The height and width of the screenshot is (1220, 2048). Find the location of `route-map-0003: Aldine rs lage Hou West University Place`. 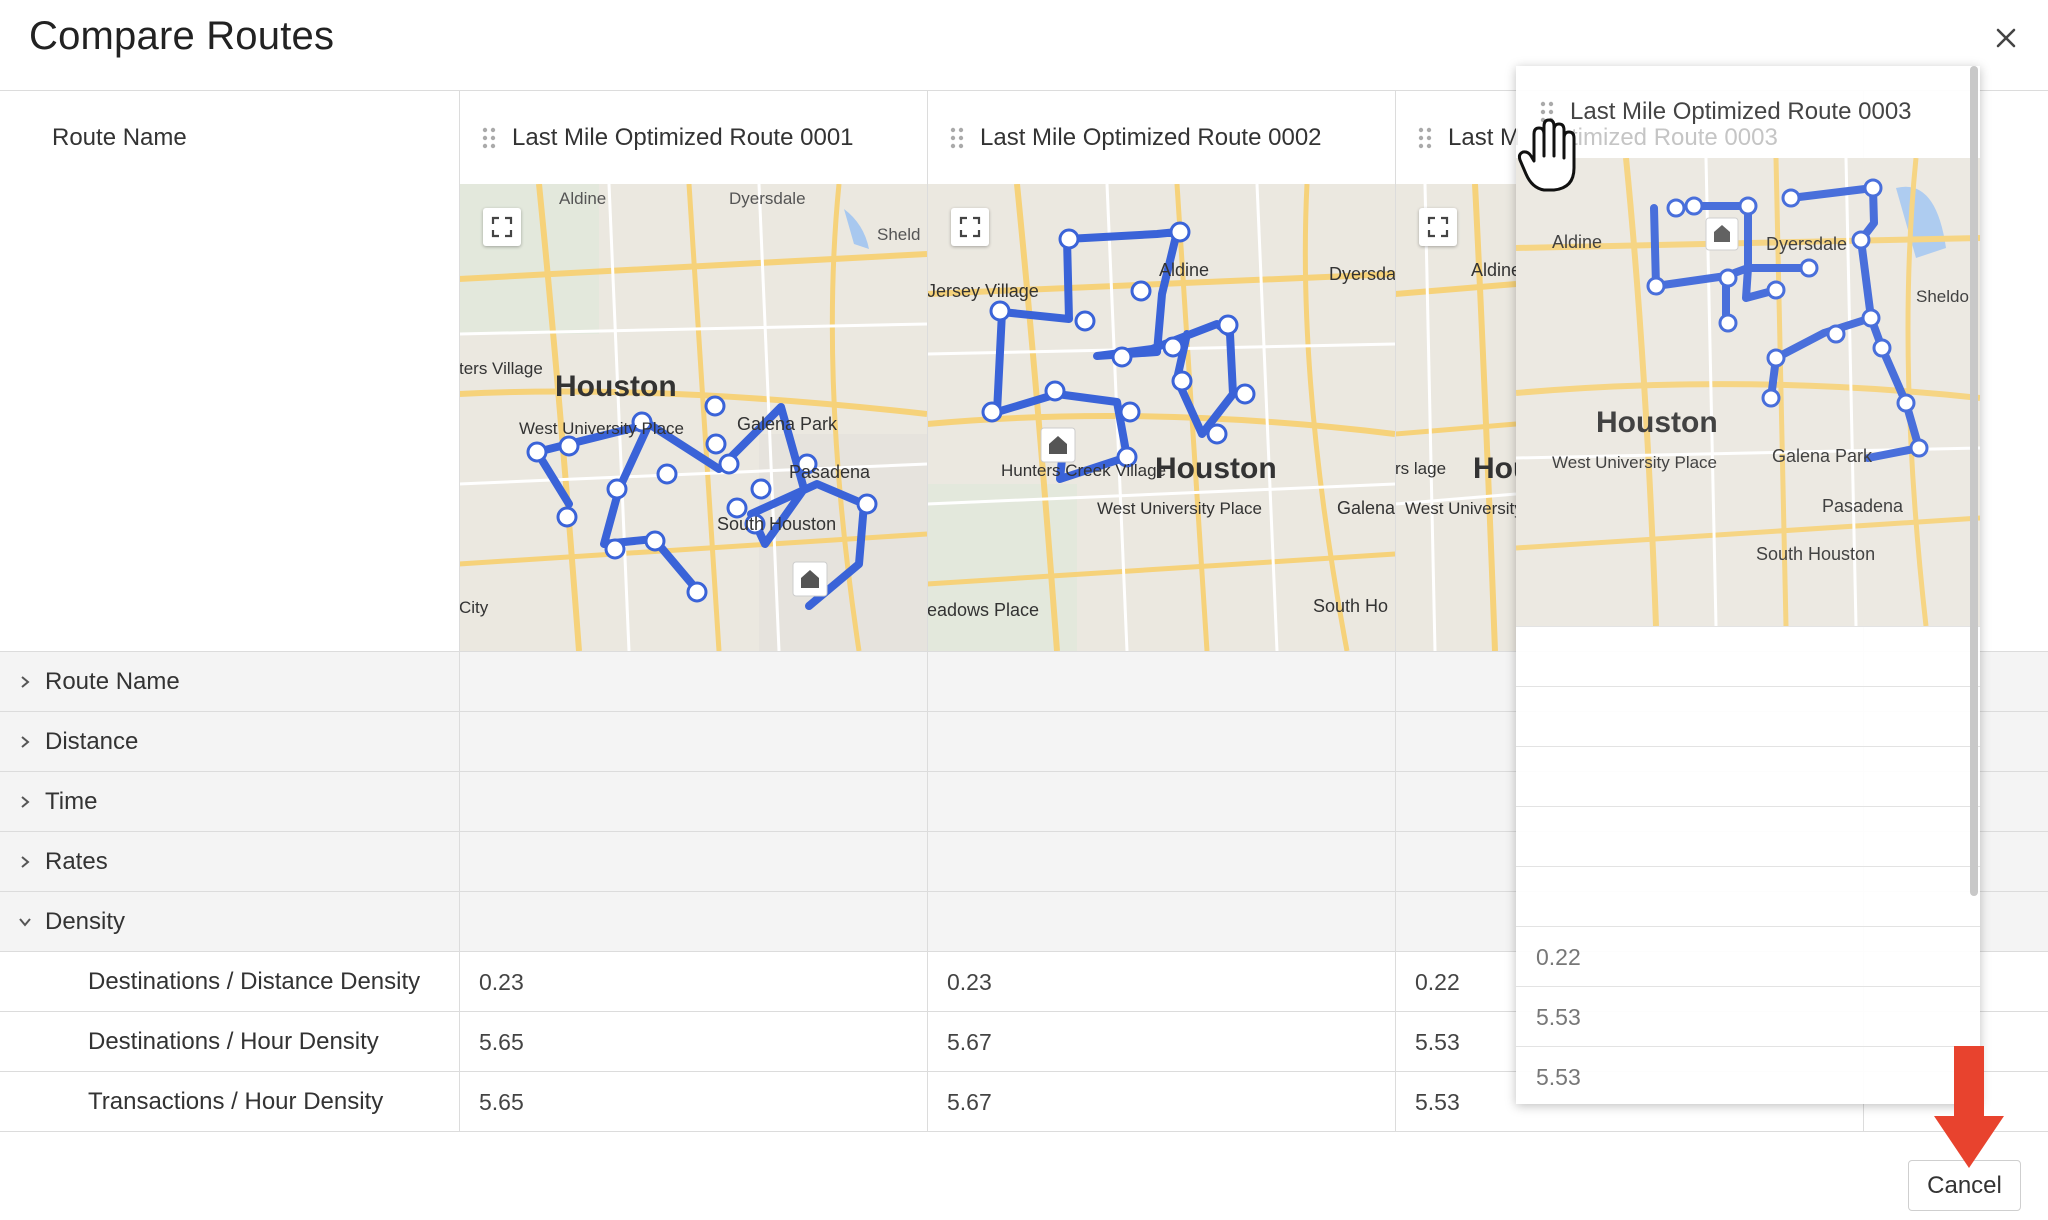

route-map-0003: Aldine rs lage Hou West University Place is located at coordinates (1455, 417).